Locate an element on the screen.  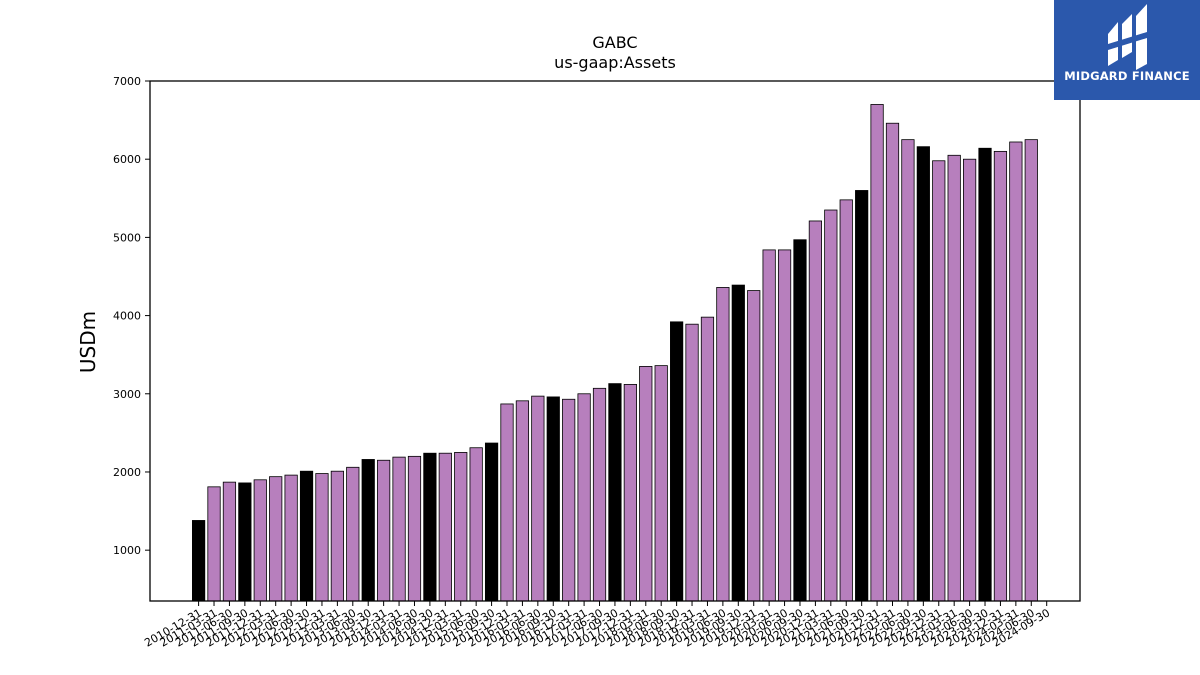
midgard-finance-logo: MIDGARD FINANCE is located at coordinates (1127, 50).